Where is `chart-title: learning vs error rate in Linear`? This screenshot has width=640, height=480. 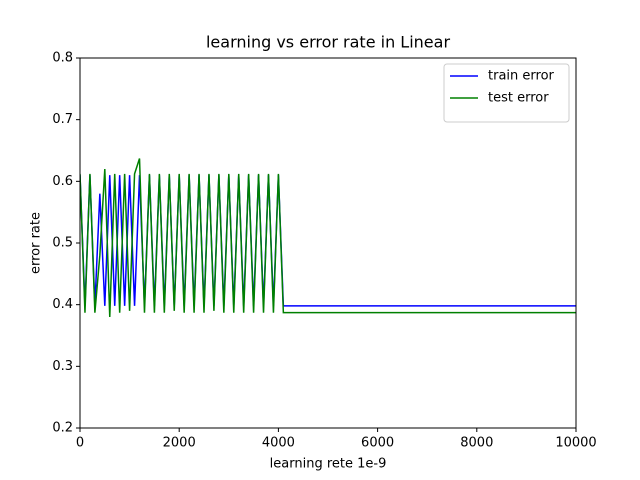
chart-title: learning vs error rate in Linear is located at coordinates (328, 42).